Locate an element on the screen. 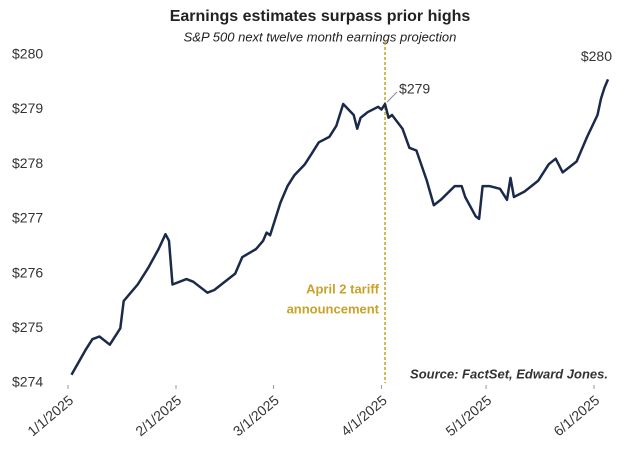  x-tick-label: 5/1/2025 is located at coordinates (468, 415).